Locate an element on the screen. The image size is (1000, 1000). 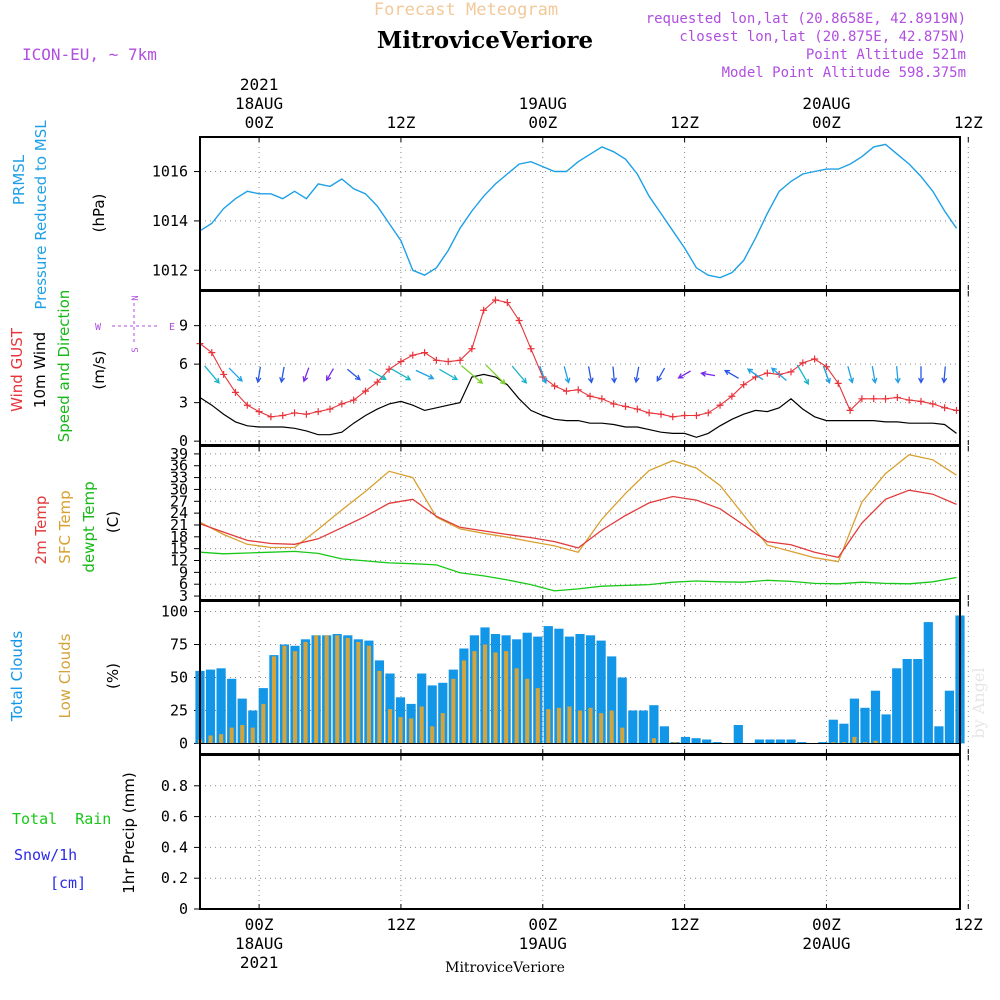
watermark: by Angel is located at coordinates (978, 702).